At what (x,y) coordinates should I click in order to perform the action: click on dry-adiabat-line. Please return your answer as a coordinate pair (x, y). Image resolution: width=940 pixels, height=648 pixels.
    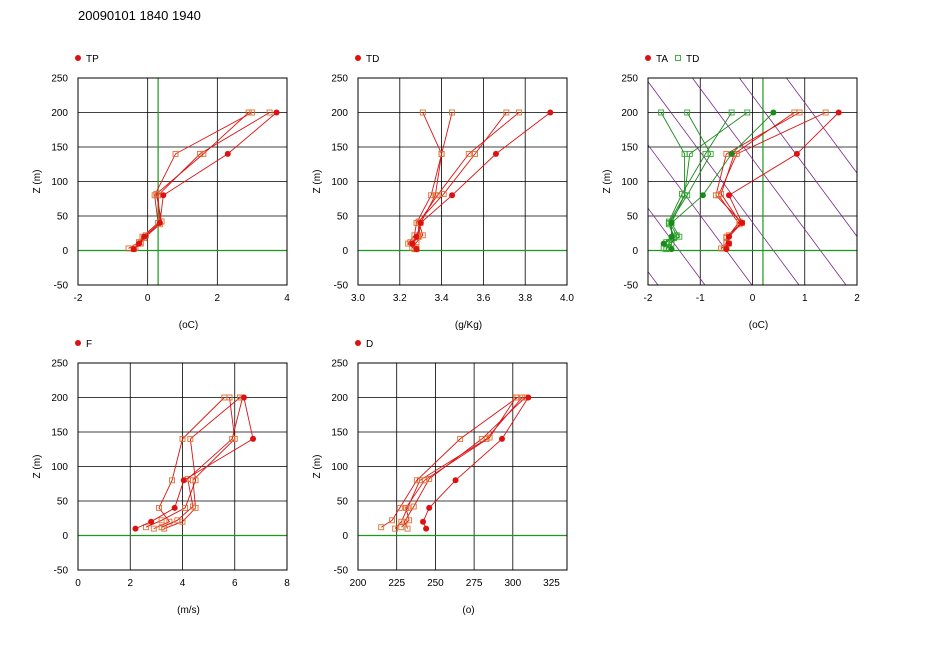
    Looking at the image, I should click on (798, 158).